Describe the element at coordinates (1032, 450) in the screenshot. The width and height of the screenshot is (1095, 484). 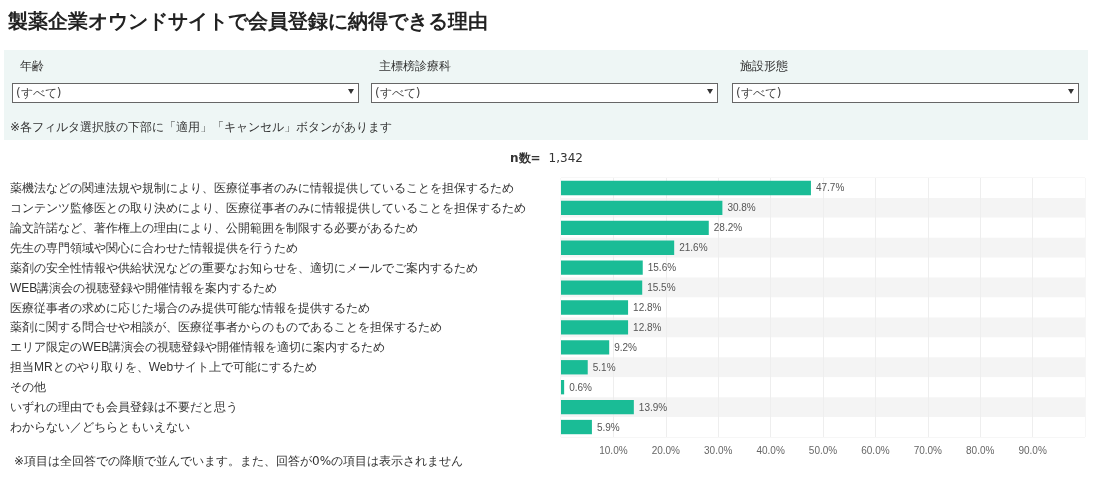
I see `x-tick-label: 90.0%` at that location.